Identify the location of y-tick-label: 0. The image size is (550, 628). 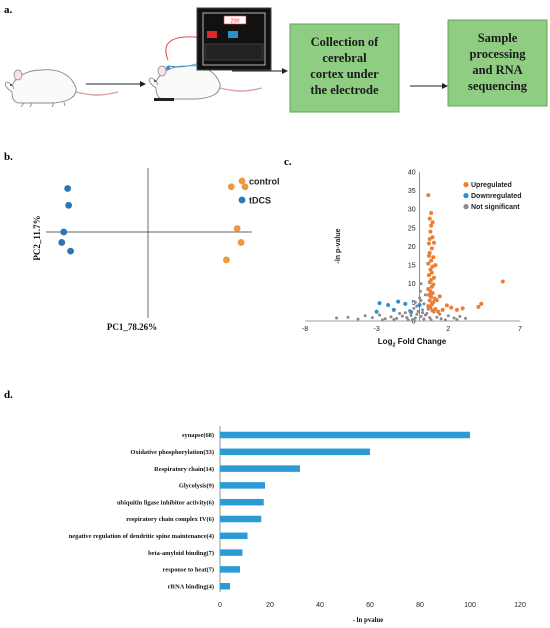
(414, 321).